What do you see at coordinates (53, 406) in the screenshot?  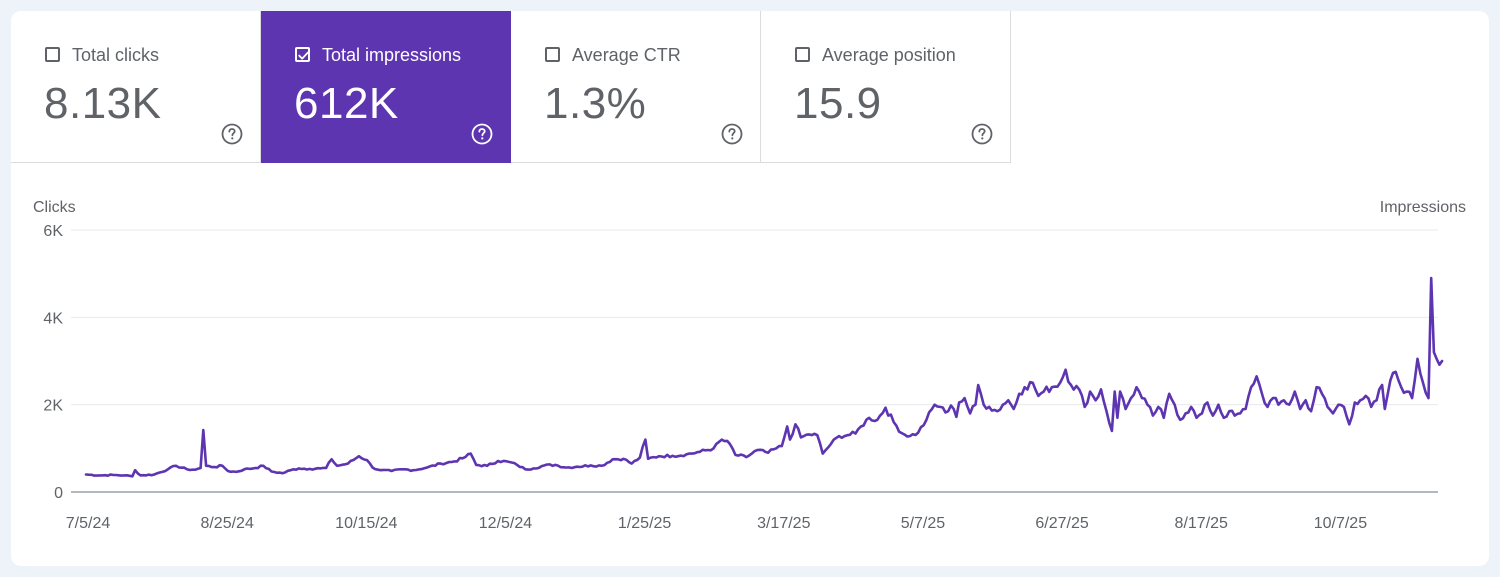 I see `y-tick-label: 2K` at bounding box center [53, 406].